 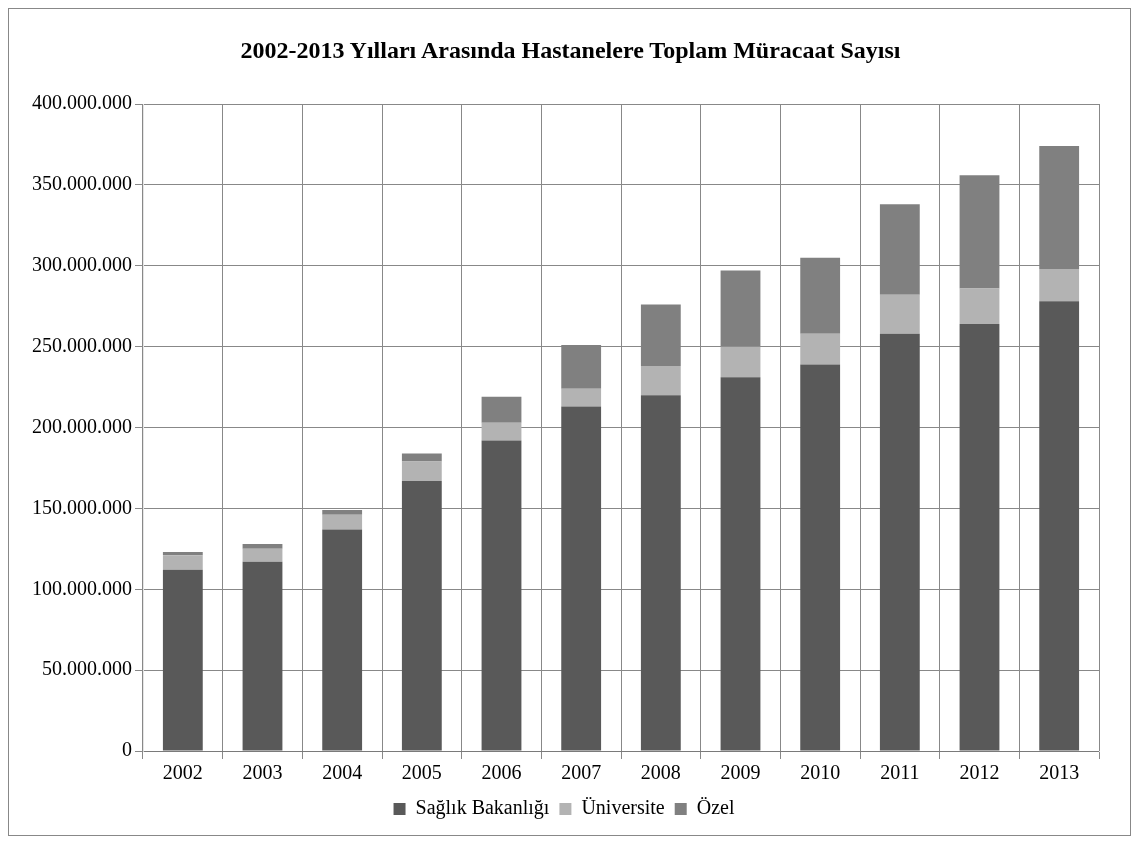 What do you see at coordinates (82, 344) in the screenshot?
I see `y-tick-label: 250.000.000` at bounding box center [82, 344].